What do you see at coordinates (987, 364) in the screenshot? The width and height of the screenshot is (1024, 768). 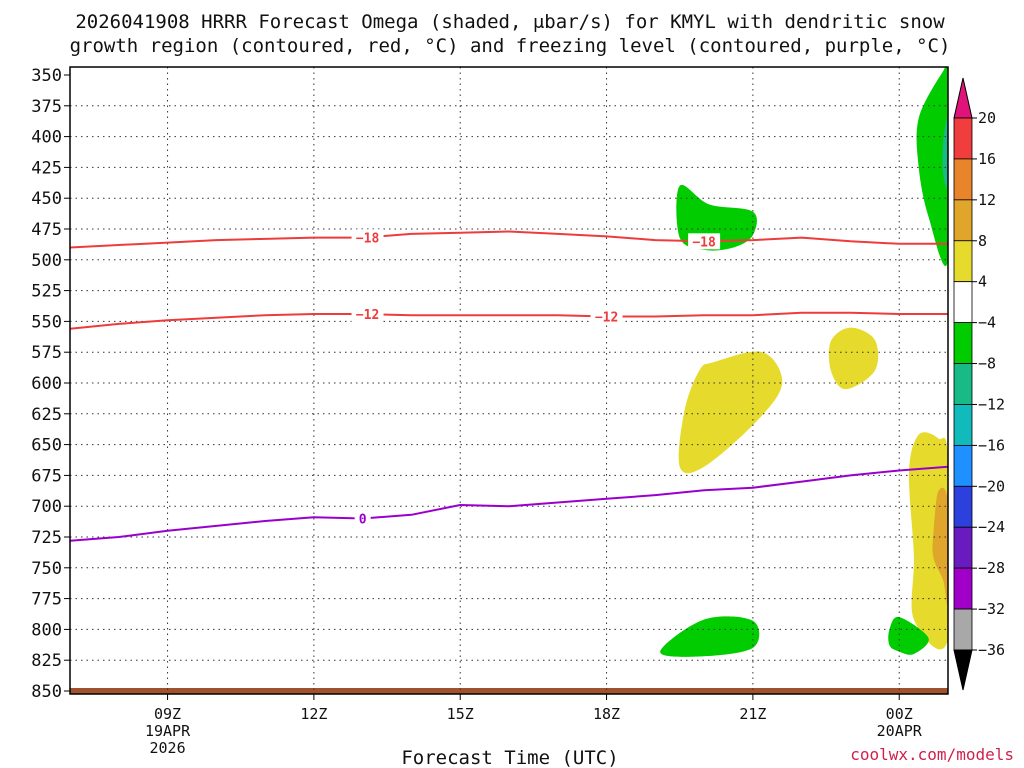 I see `colorbar-label-7: −8` at bounding box center [987, 364].